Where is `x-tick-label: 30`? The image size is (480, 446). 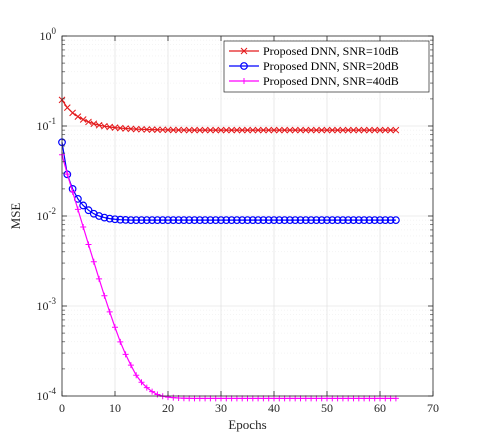 x-tick-label: 30 is located at coordinates (221, 408).